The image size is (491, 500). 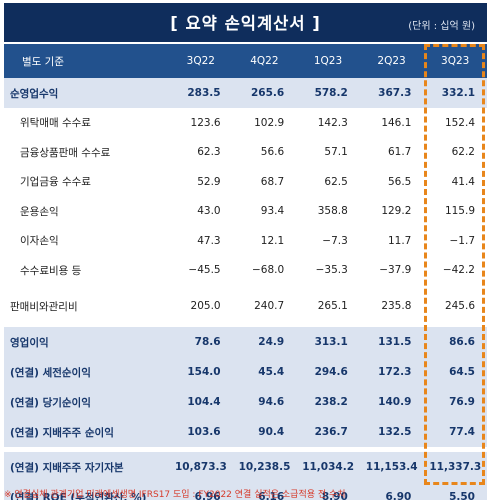 I want to click on row-label: 운용손익, so click(x=86, y=211).